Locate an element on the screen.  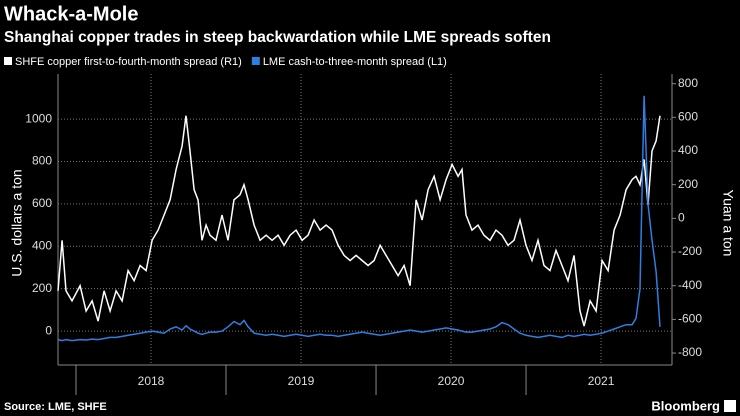
x-tick-label: 2018 is located at coordinates (151, 381).